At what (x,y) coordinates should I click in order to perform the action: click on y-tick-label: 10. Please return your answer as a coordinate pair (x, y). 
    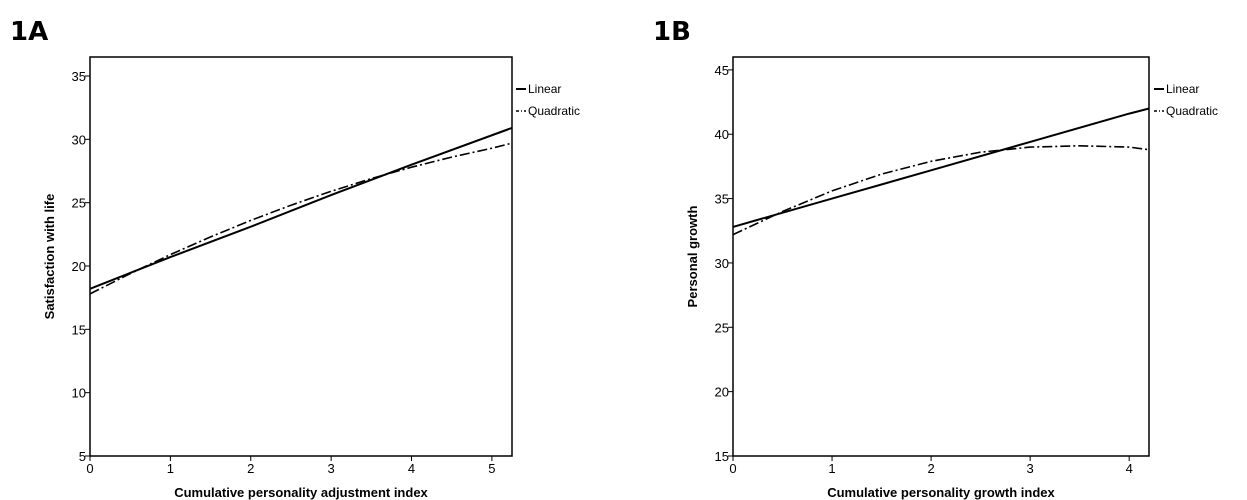
    Looking at the image, I should click on (79, 393).